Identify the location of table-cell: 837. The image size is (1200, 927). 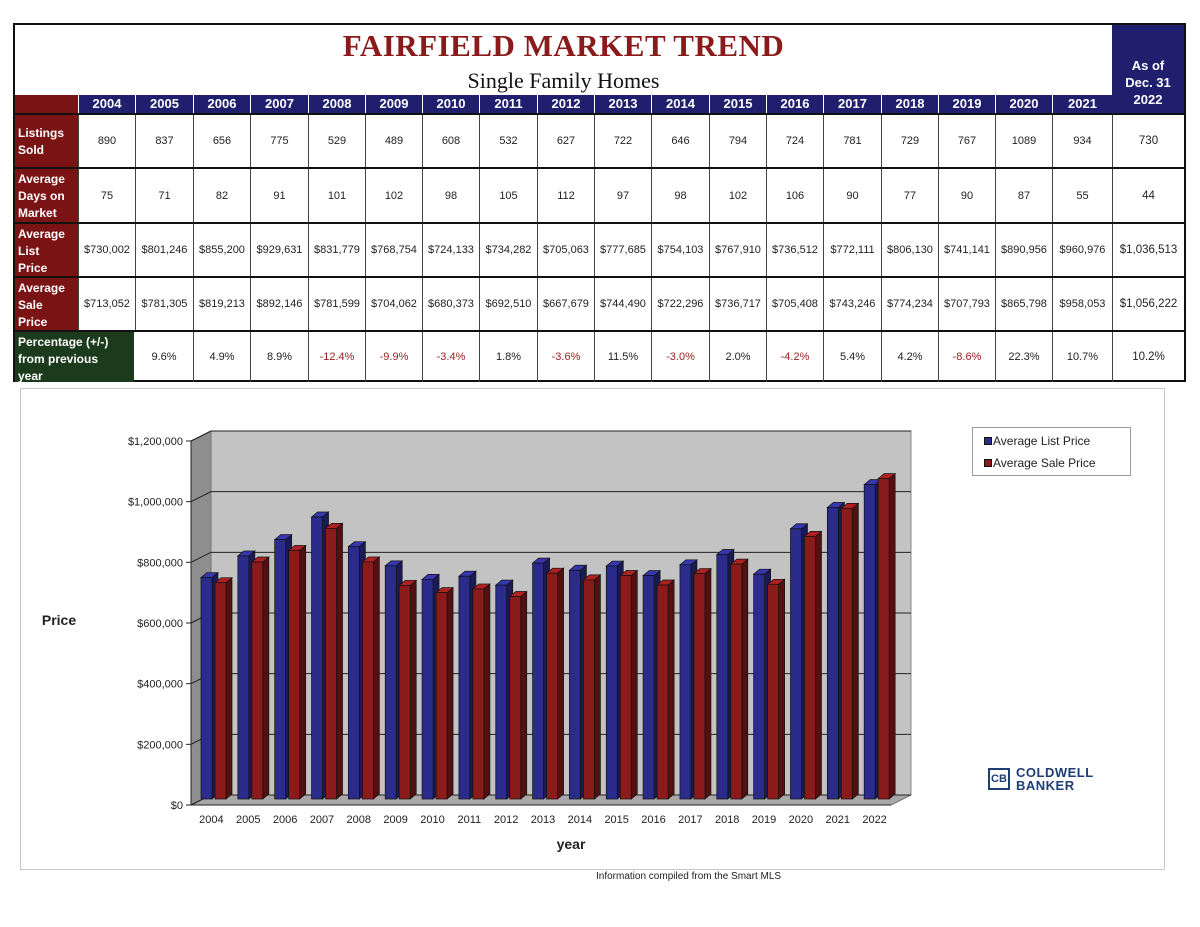
(164, 141).